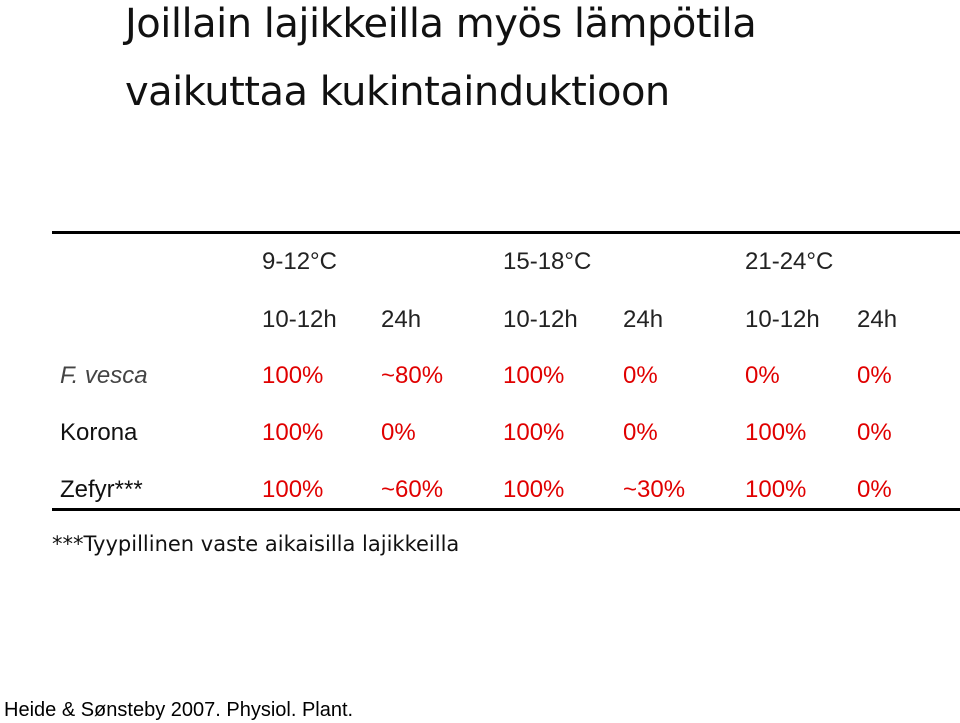 This screenshot has width=960, height=723. I want to click on temperature-header: 9-12°C, so click(299, 261).